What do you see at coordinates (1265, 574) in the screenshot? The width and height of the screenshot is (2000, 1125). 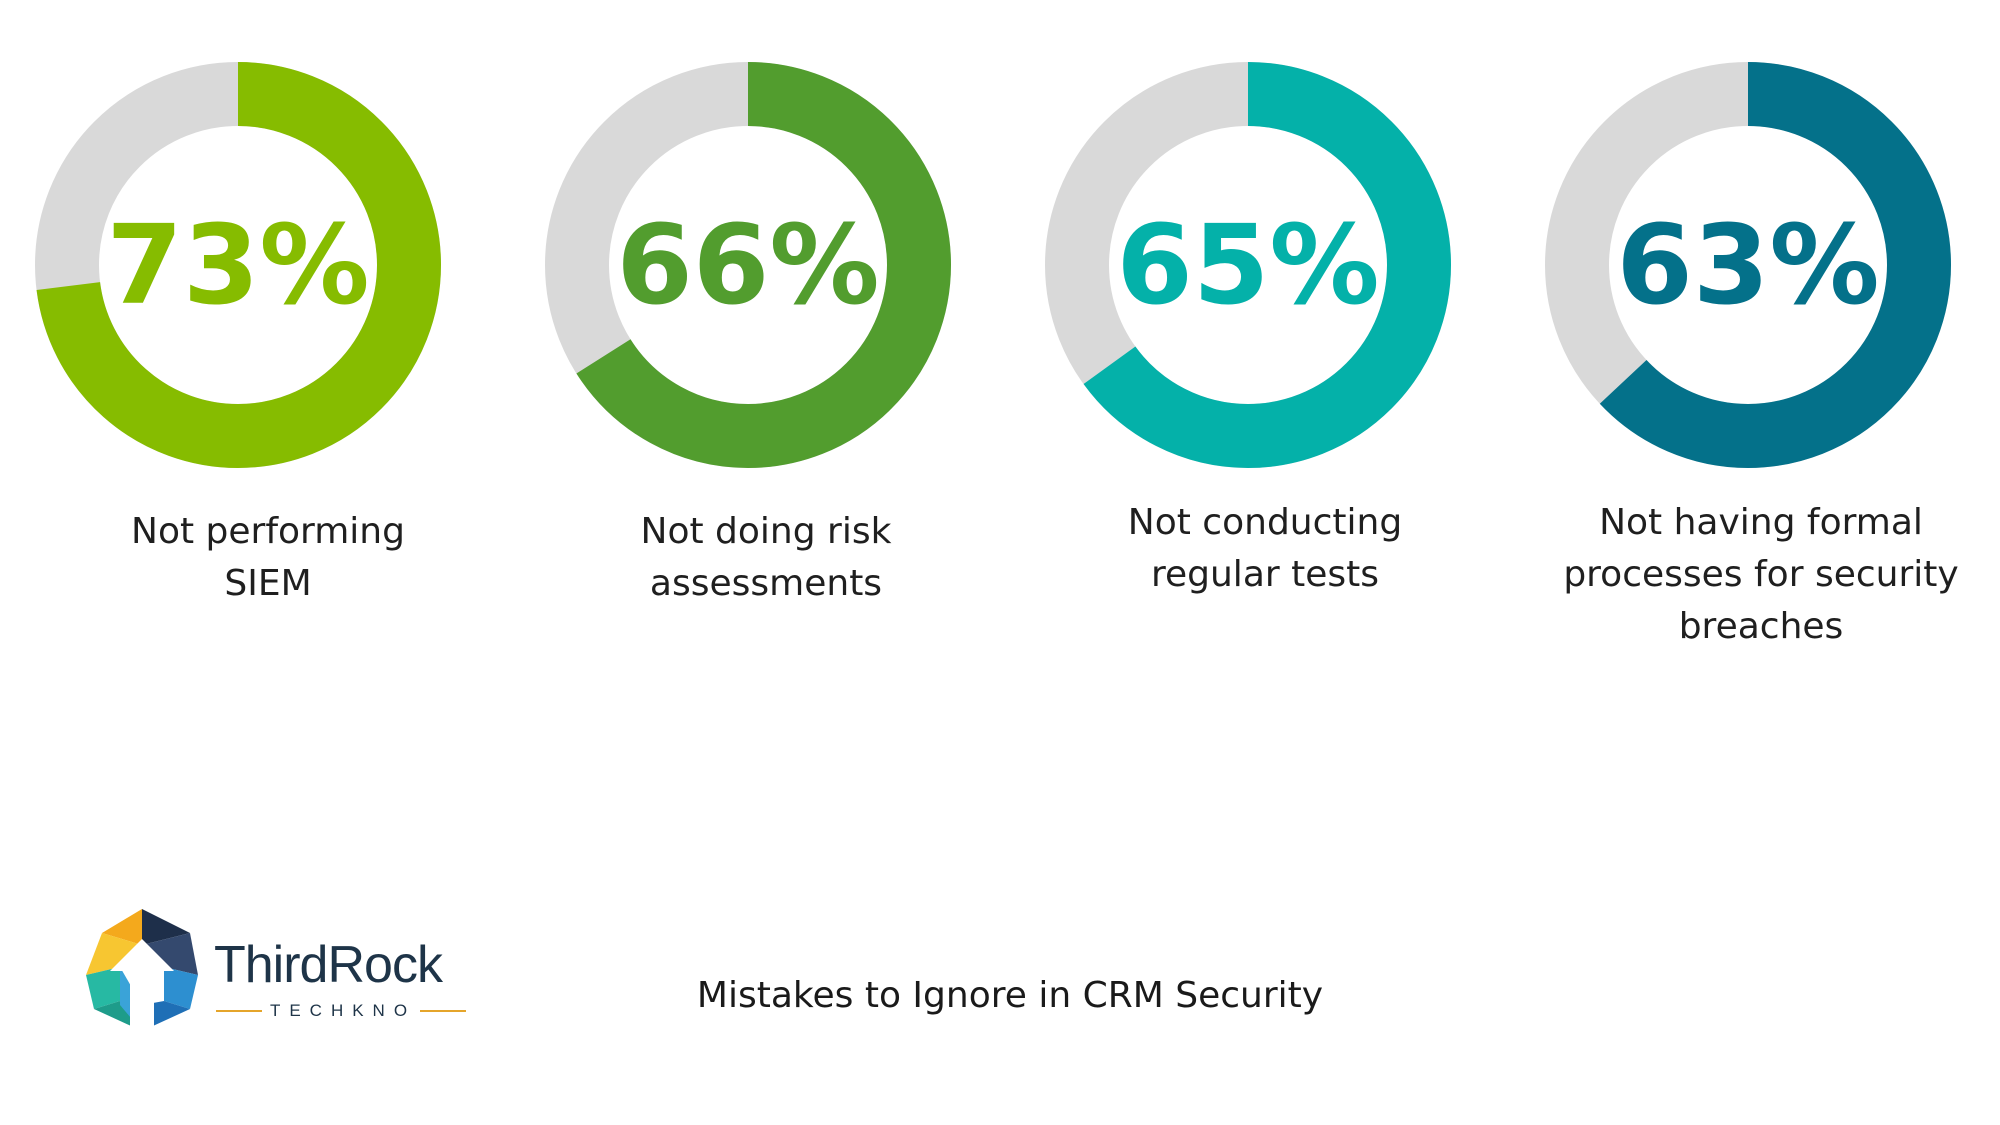 I see `caption-line: regular tests` at bounding box center [1265, 574].